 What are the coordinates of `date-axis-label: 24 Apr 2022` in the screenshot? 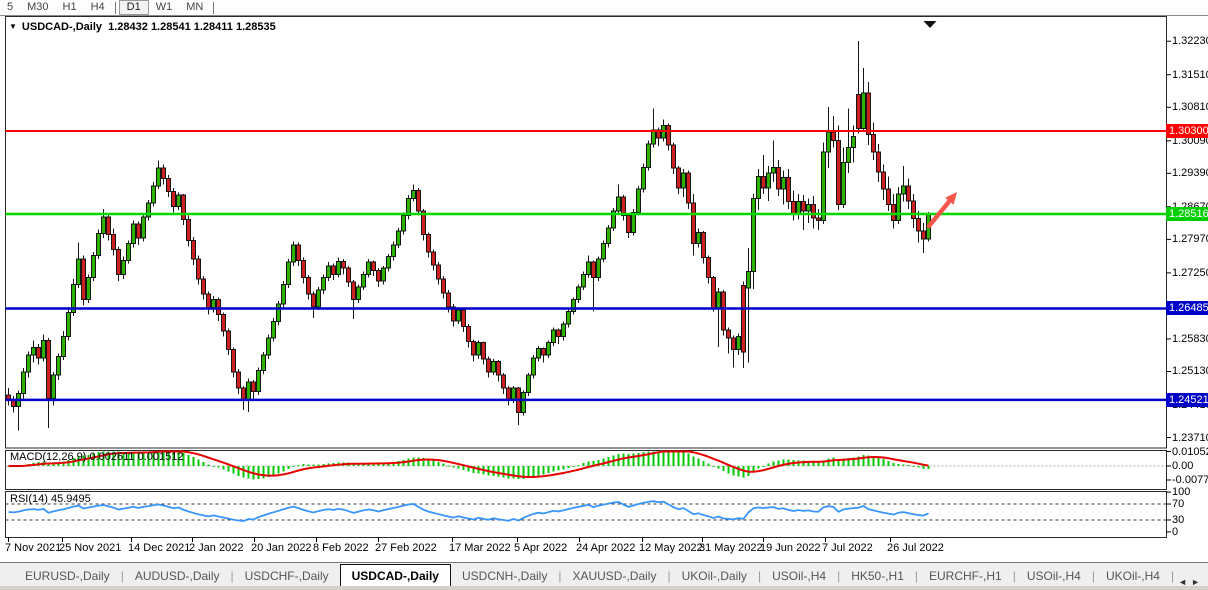 It's located at (606, 548).